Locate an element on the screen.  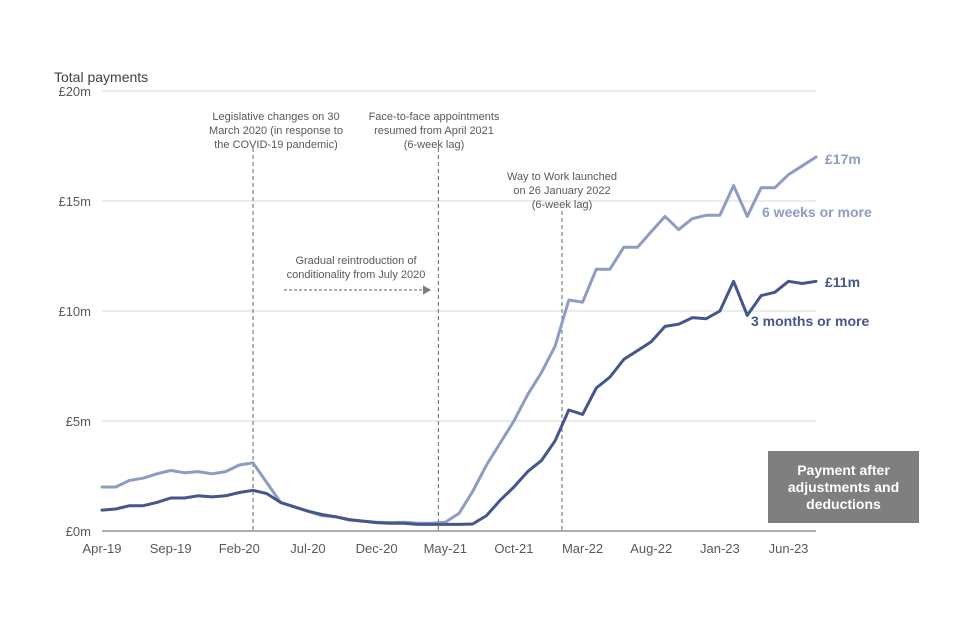
annotation-legislative: Legislative changes on 30 is located at coordinates (275, 117).